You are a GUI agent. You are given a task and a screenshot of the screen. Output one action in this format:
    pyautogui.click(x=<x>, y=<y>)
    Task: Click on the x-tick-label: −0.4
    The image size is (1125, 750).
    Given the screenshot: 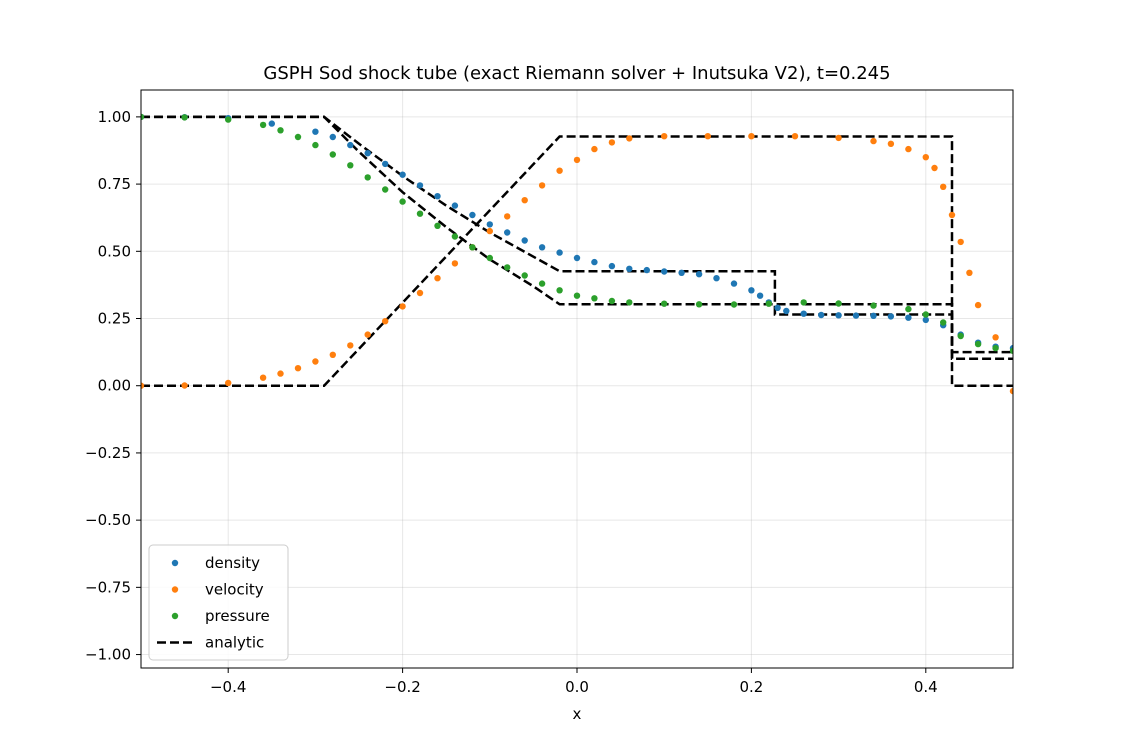 What is the action you would take?
    pyautogui.click(x=228, y=687)
    